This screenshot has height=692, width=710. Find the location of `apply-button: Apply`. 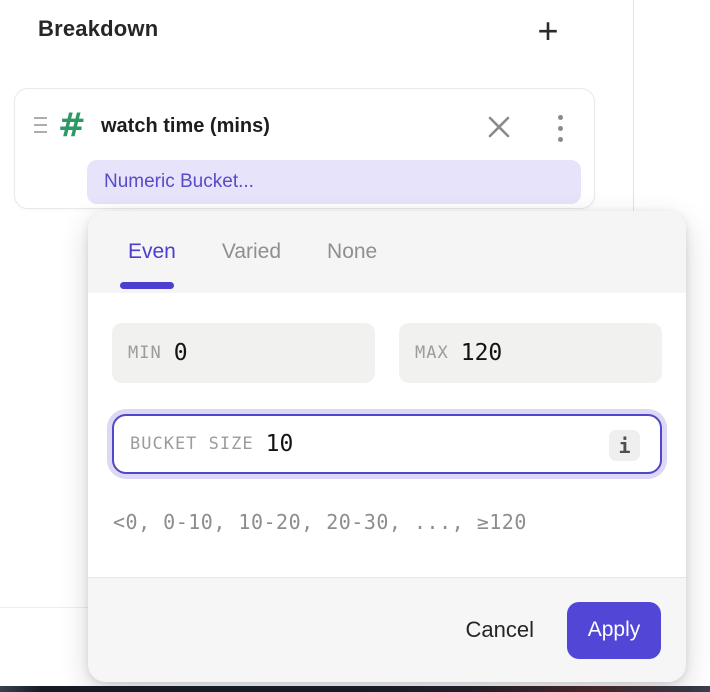

apply-button: Apply is located at coordinates (614, 630).